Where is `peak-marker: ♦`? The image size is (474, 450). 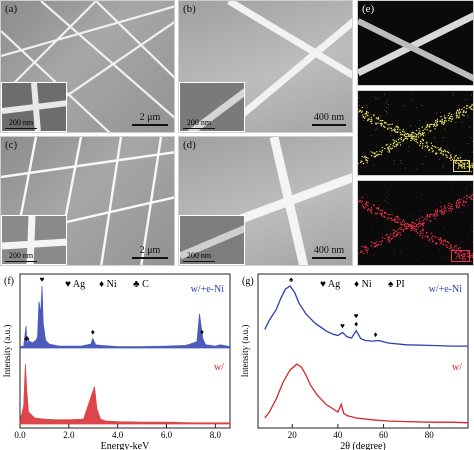 peak-marker: ♦ is located at coordinates (93, 332).